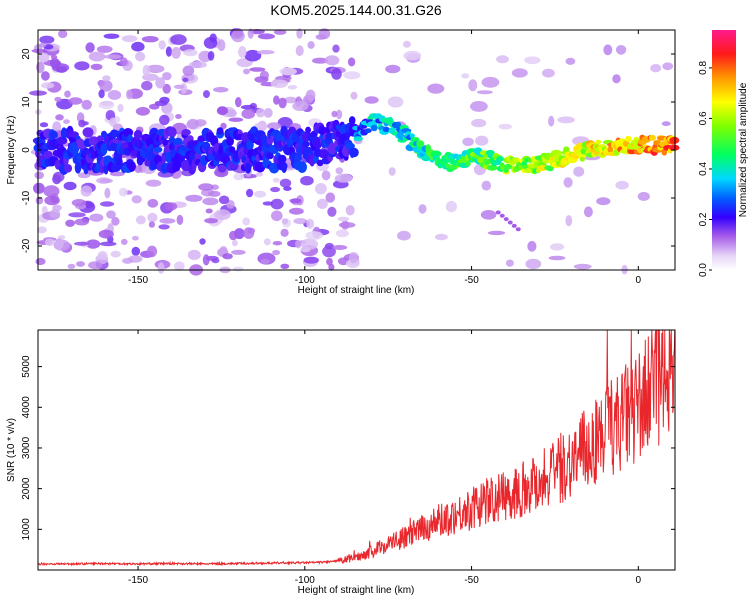 Image resolution: width=750 pixels, height=600 pixels. Describe the element at coordinates (26, 407) in the screenshot. I see `y-tick-label: 4000` at that location.